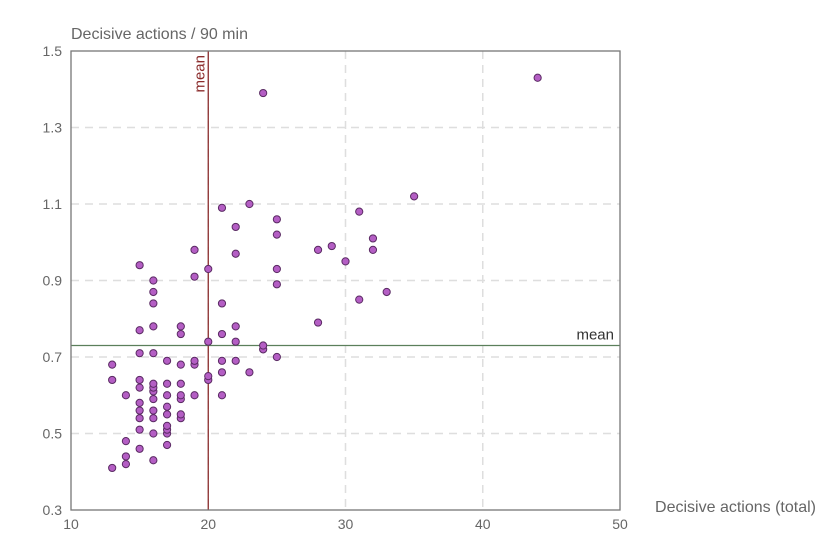  Describe the element at coordinates (735, 507) in the screenshot. I see `x-axis-title: Decisive actions (total)` at that location.